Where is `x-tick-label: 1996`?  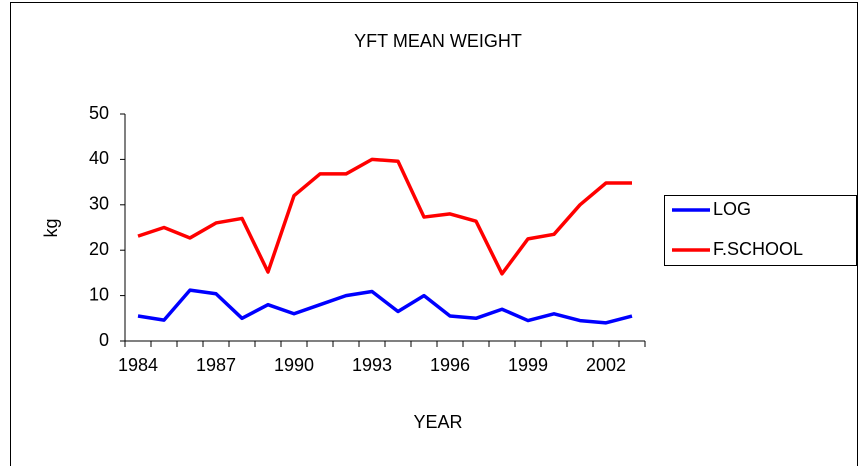
x-tick-label: 1996 is located at coordinates (450, 365).